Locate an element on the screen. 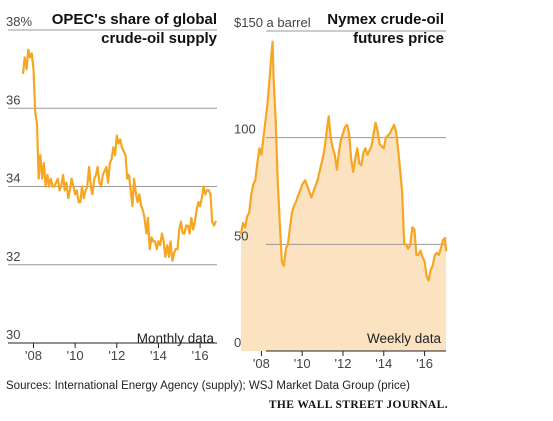  y-tick-label: 0 is located at coordinates (237, 342).